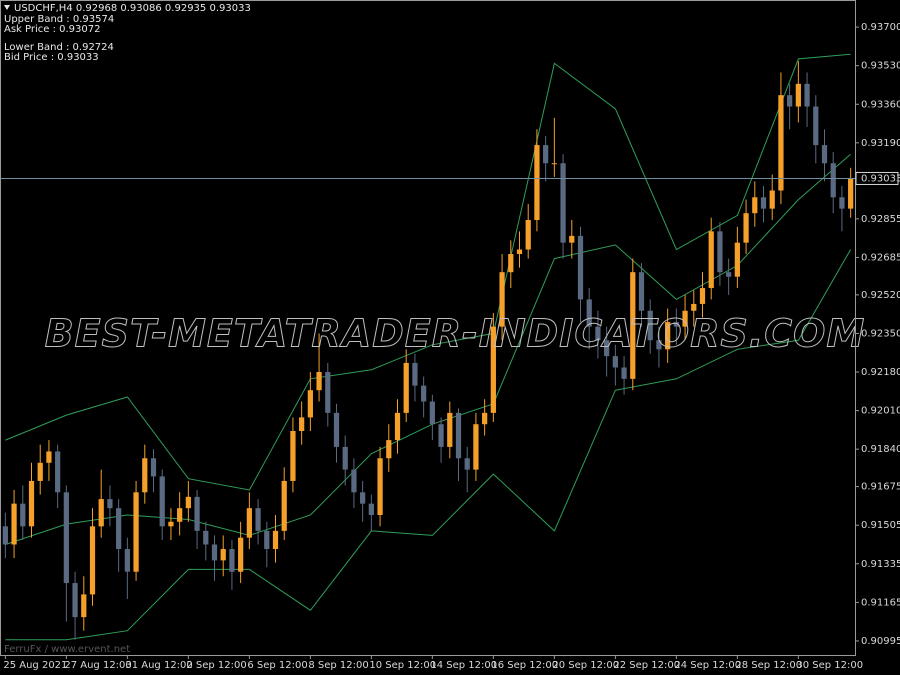 The image size is (900, 675). What do you see at coordinates (463, 665) in the screenshot?
I see `x-tick-label: 14 Sep 12:00` at bounding box center [463, 665].